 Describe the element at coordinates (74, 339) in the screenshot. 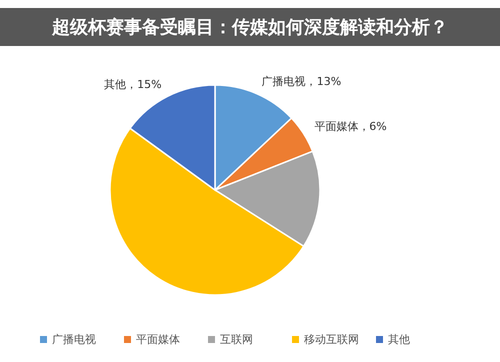

I see `legend-label: 广播电视` at that location.